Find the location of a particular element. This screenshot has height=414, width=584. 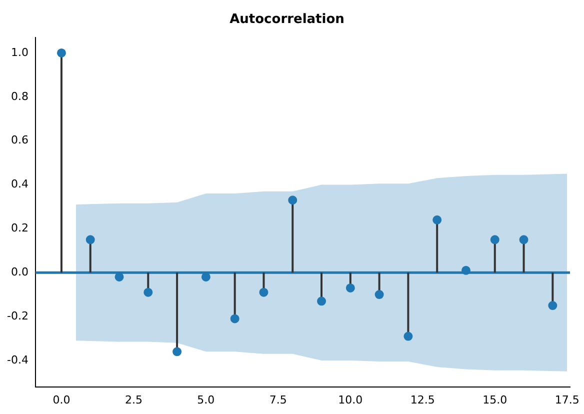

chart-title: Autocorrelation is located at coordinates (287, 20).